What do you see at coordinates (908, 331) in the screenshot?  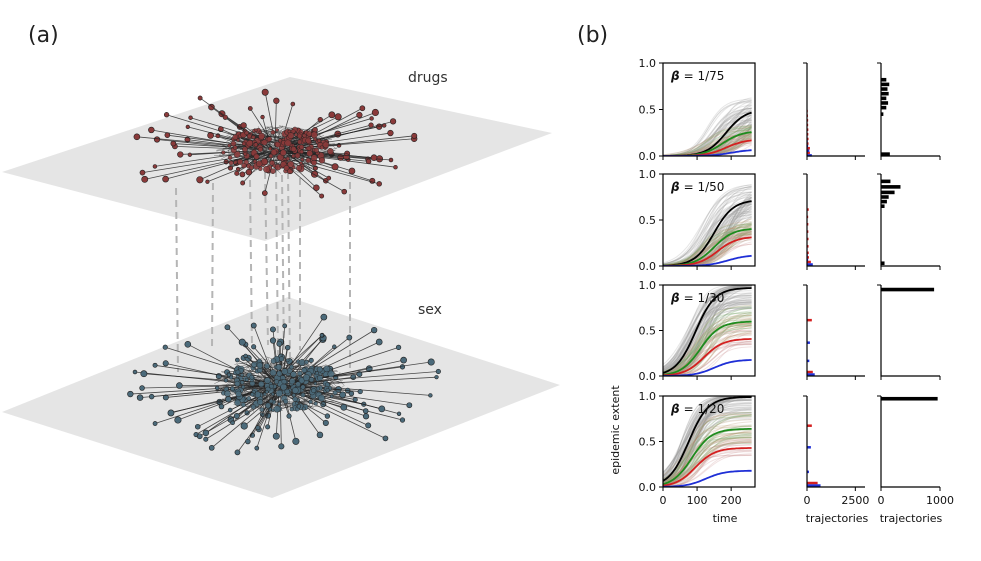 I see `histogram-right` at bounding box center [908, 331].